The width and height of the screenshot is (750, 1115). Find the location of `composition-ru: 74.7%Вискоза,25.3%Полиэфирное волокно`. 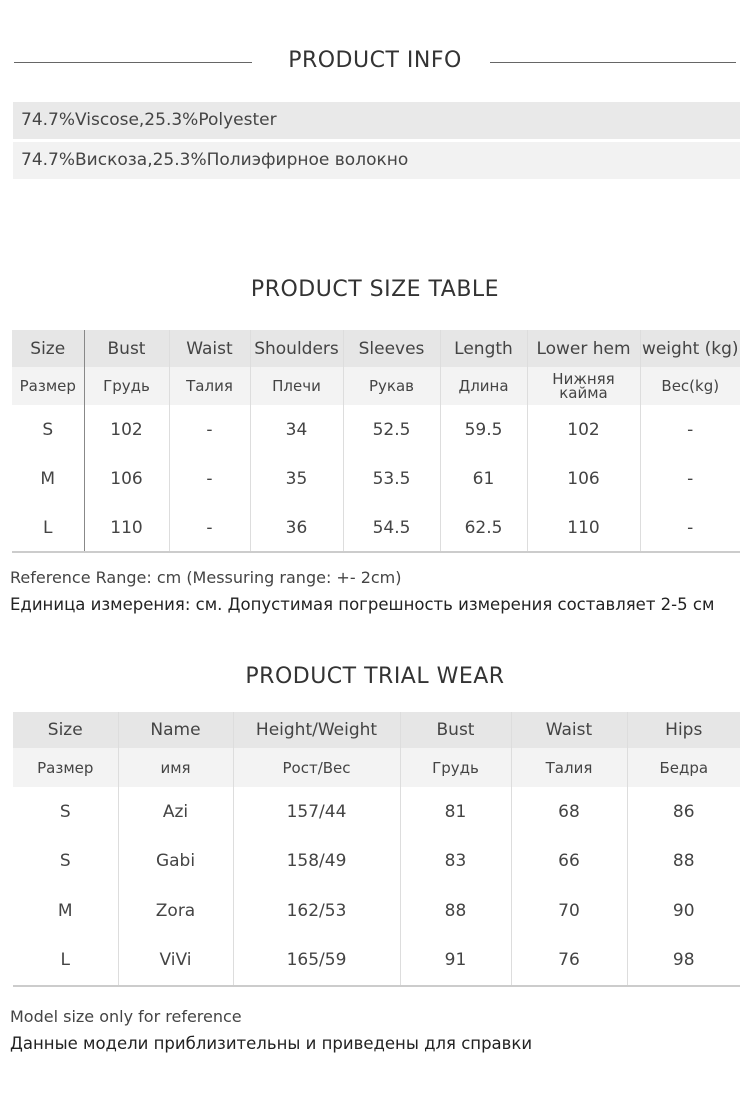

composition-ru: 74.7%Вискоза,25.3%Полиэфирное волокно is located at coordinates (376, 160).